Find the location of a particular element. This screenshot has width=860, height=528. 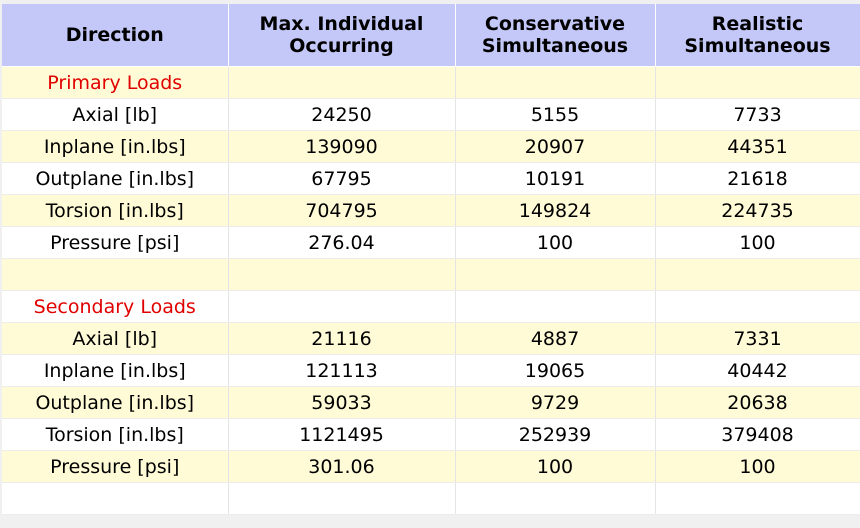

cell-max: 139090 is located at coordinates (342, 146).